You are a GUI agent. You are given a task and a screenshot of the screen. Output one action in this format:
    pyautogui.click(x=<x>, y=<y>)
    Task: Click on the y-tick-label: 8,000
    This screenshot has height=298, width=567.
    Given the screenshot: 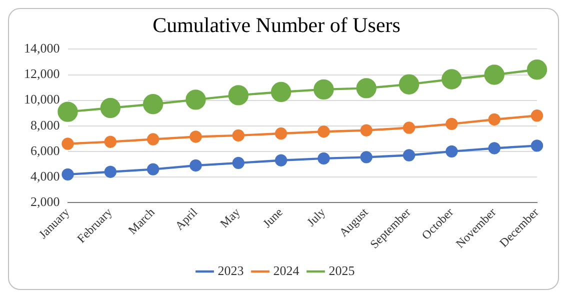 What is the action you would take?
    pyautogui.click(x=45, y=124)
    